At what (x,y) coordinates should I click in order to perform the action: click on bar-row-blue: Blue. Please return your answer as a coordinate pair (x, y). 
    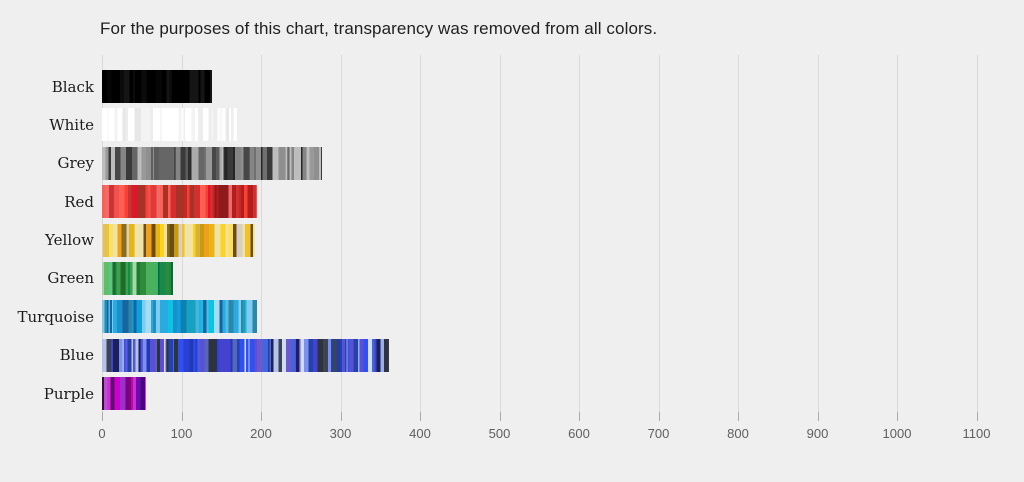
    Looking at the image, I should click on (512, 355).